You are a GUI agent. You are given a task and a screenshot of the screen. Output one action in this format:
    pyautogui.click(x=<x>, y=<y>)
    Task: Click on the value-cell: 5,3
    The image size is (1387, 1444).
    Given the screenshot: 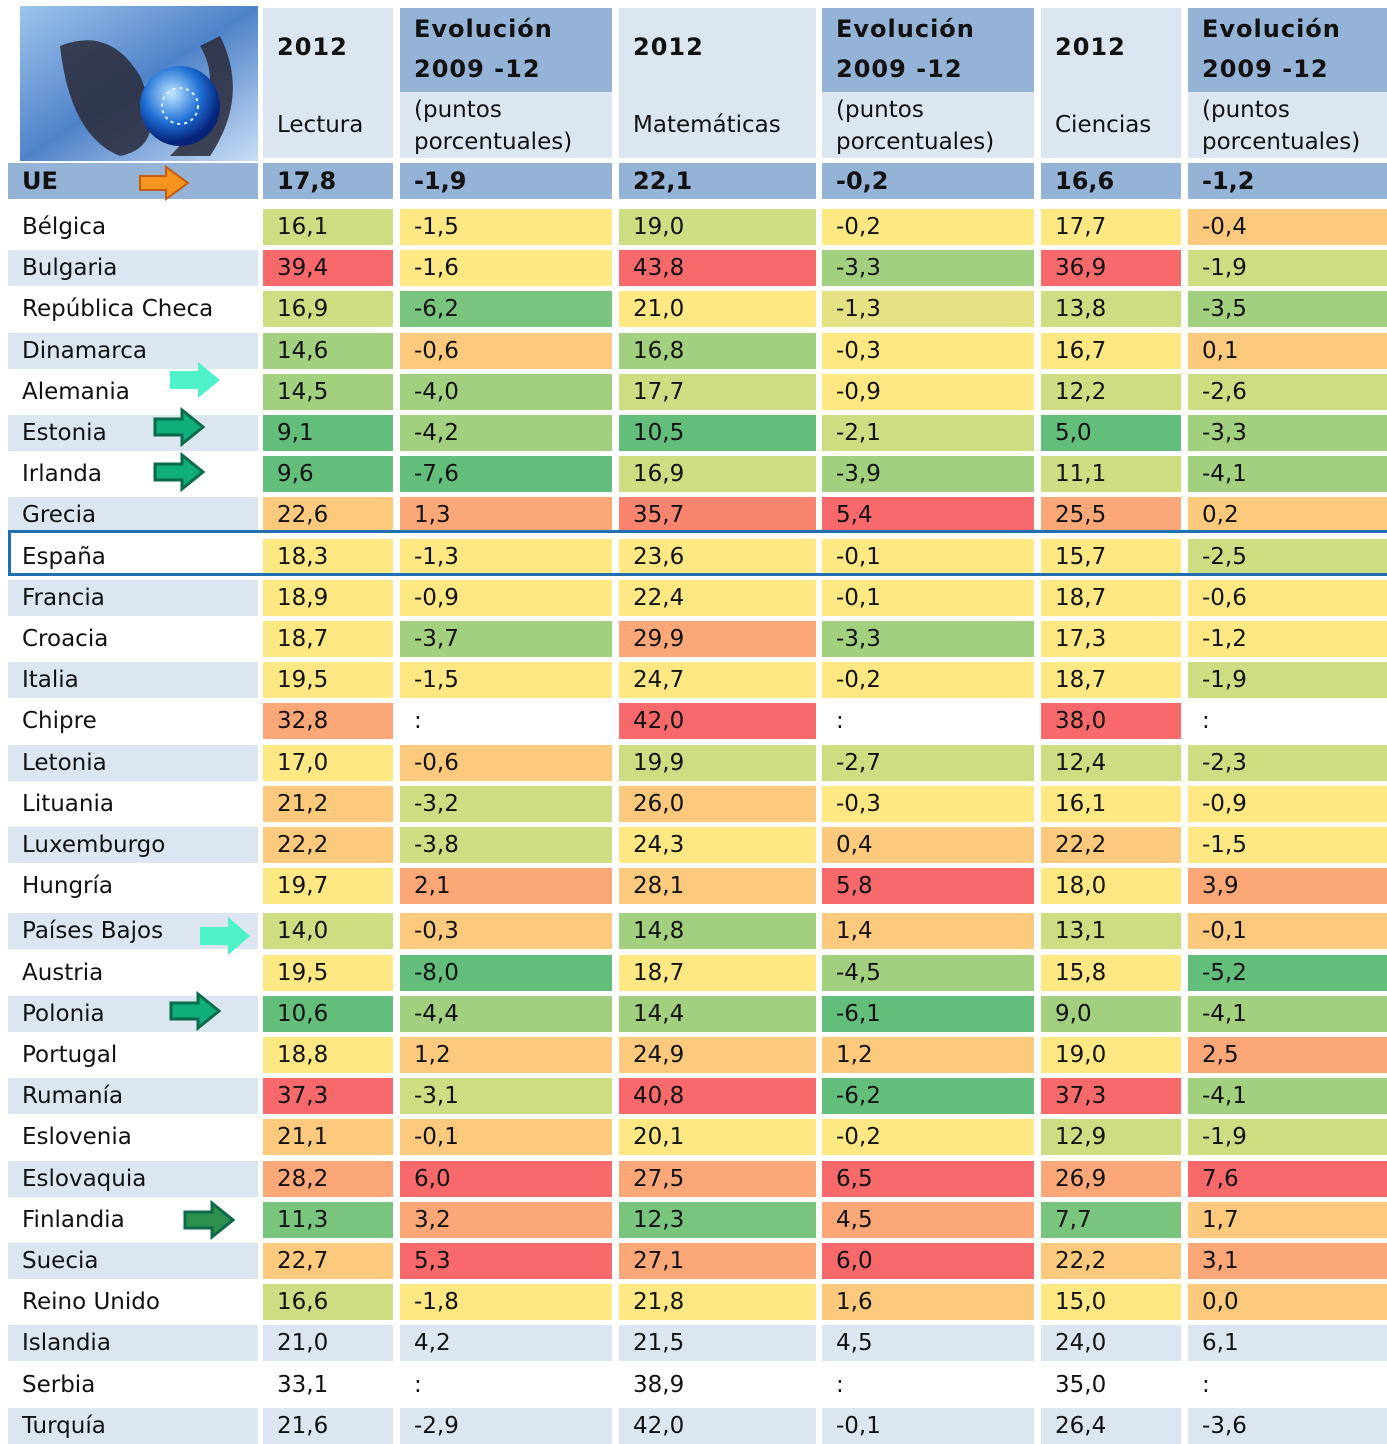 What is the action you would take?
    pyautogui.click(x=506, y=1261)
    